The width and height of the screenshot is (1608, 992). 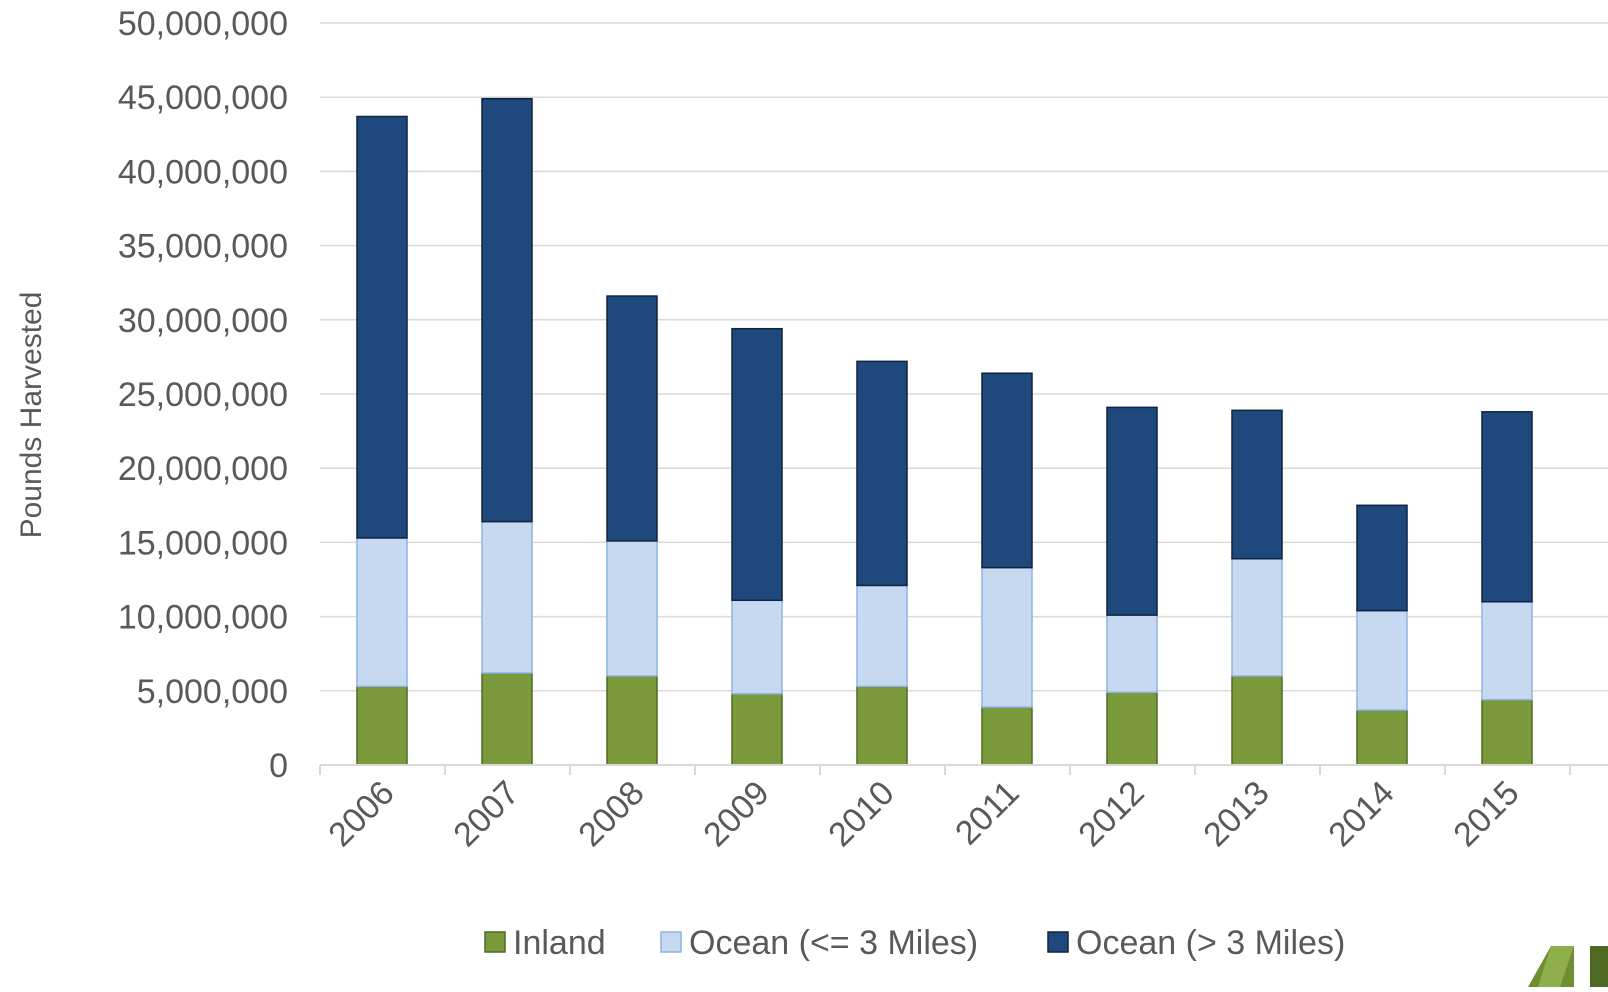 I want to click on x-tick-label: 2014, so click(x=1361, y=814).